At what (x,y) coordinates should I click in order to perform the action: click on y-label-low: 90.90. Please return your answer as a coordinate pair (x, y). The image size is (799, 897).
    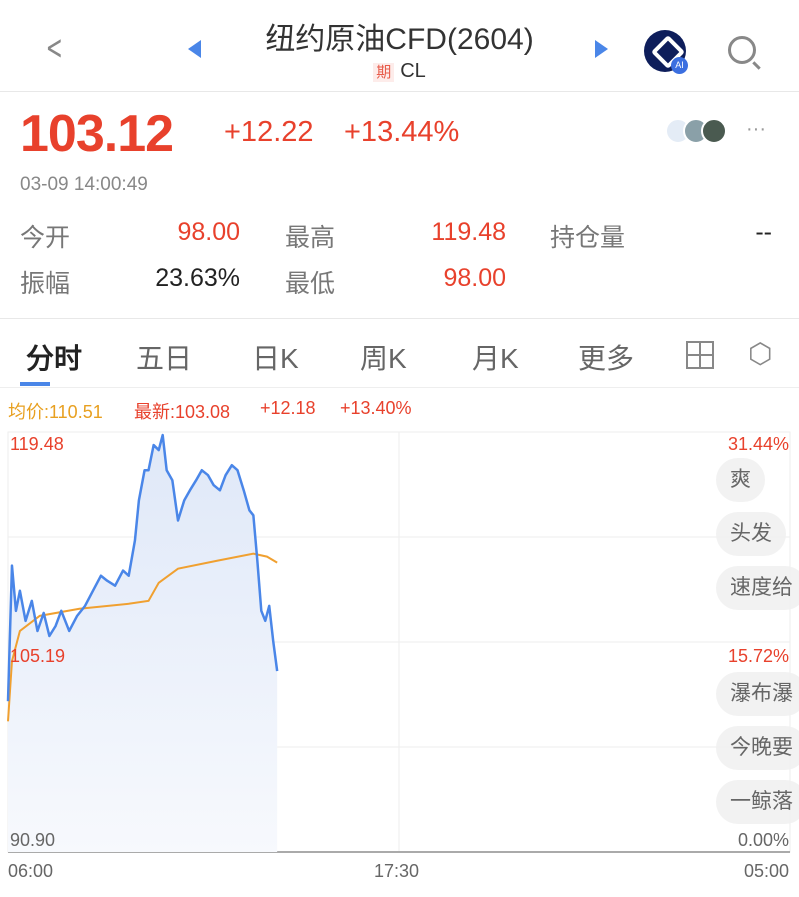
    Looking at the image, I should click on (33, 840).